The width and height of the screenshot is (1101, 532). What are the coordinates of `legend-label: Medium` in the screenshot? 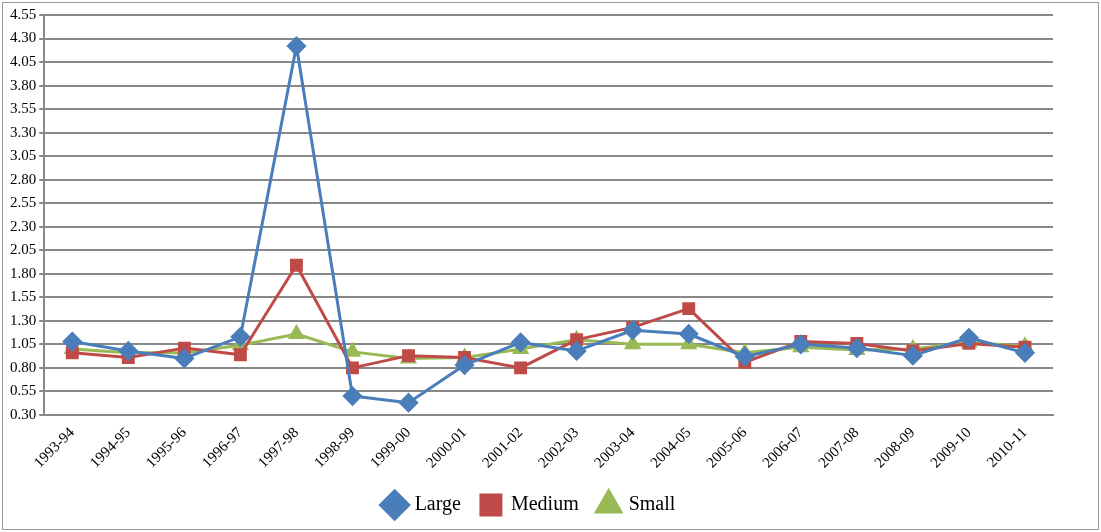 It's located at (545, 503).